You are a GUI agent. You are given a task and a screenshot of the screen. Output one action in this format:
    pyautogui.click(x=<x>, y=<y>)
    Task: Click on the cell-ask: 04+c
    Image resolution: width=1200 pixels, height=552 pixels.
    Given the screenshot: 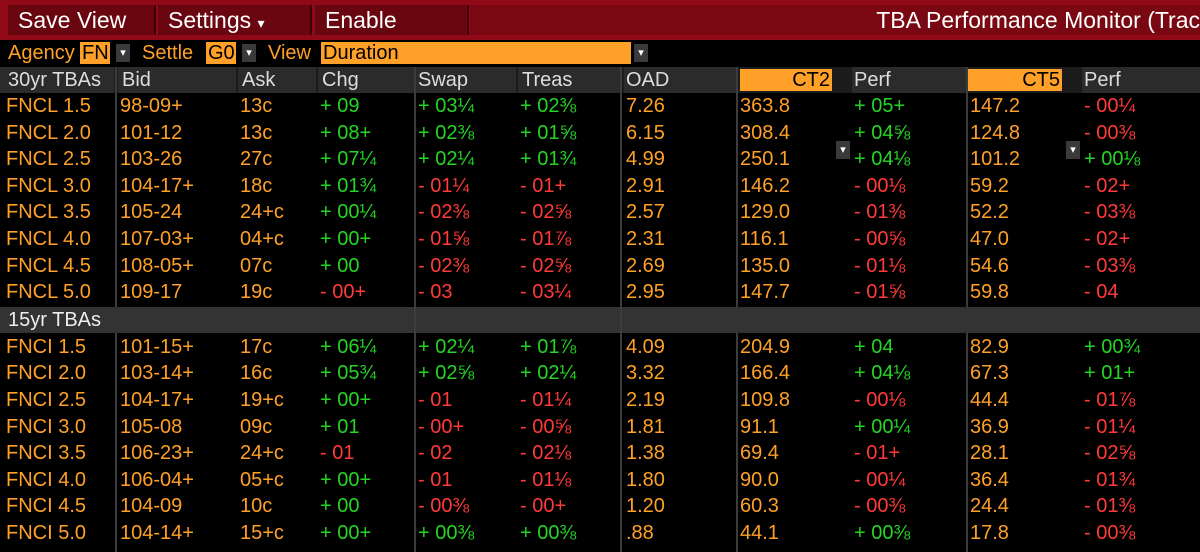 What is the action you would take?
    pyautogui.click(x=262, y=239)
    